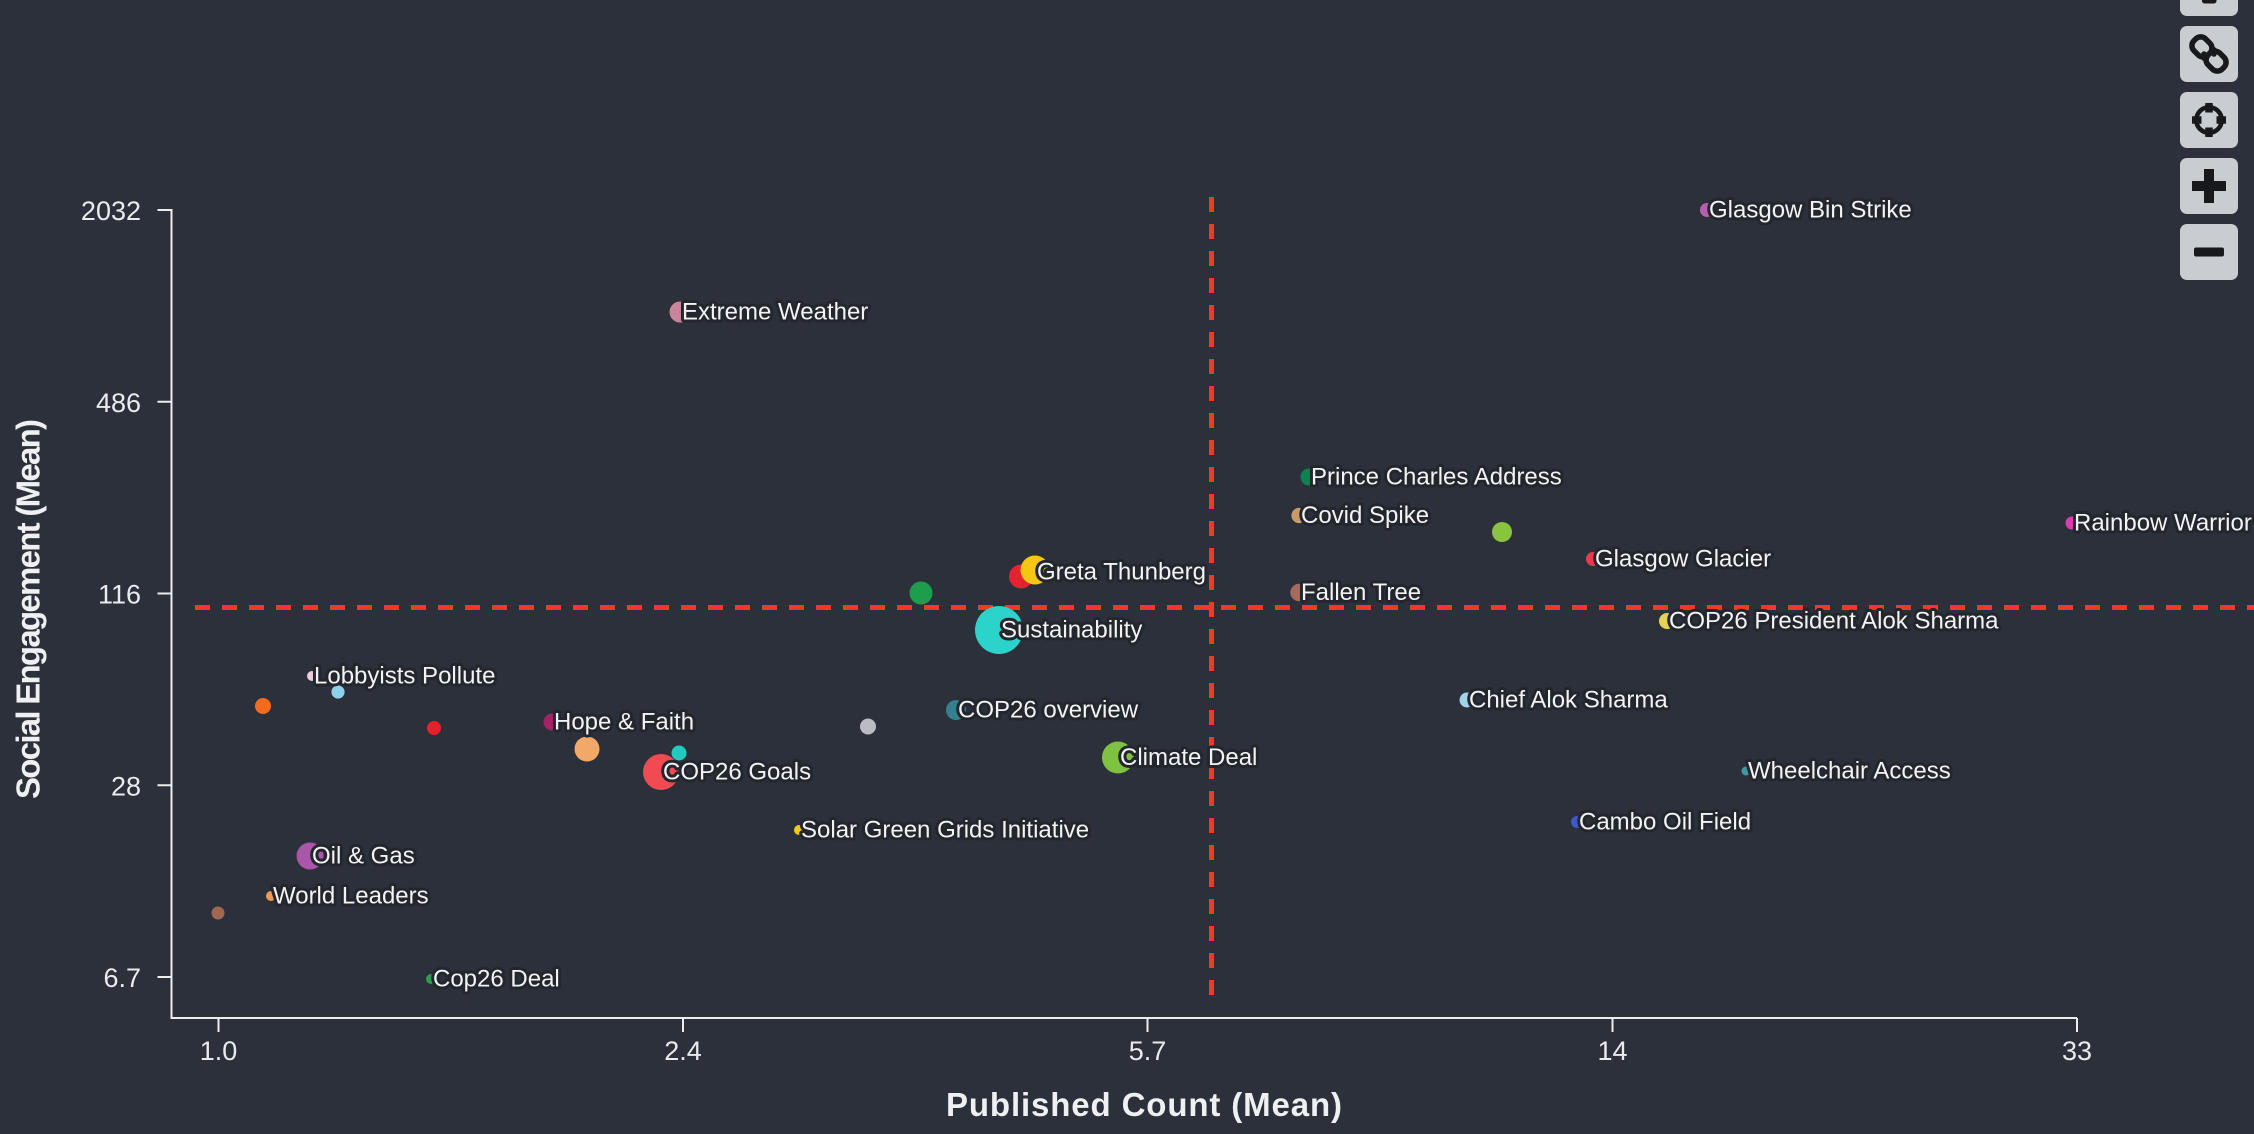 The image size is (2254, 1134). What do you see at coordinates (1121, 572) in the screenshot?
I see `svg-text: Greta Thunberg` at bounding box center [1121, 572].